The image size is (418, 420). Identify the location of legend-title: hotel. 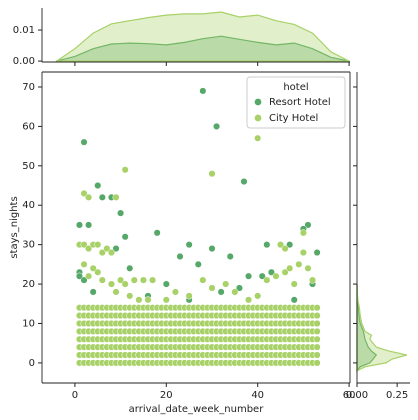
(295, 87).